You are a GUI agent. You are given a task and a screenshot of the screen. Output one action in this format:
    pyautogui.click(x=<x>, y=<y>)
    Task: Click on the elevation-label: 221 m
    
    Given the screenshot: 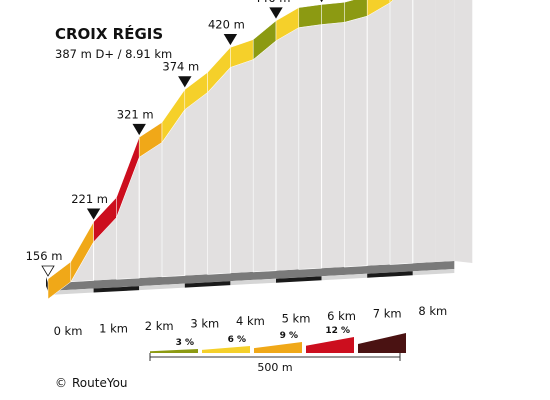 What is the action you would take?
    pyautogui.click(x=89, y=199)
    